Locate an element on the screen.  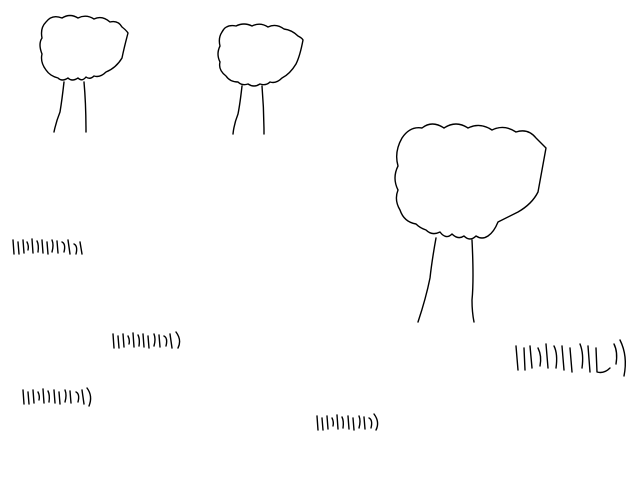
grass-tuft-4-blades is located at coordinates (347, 422).